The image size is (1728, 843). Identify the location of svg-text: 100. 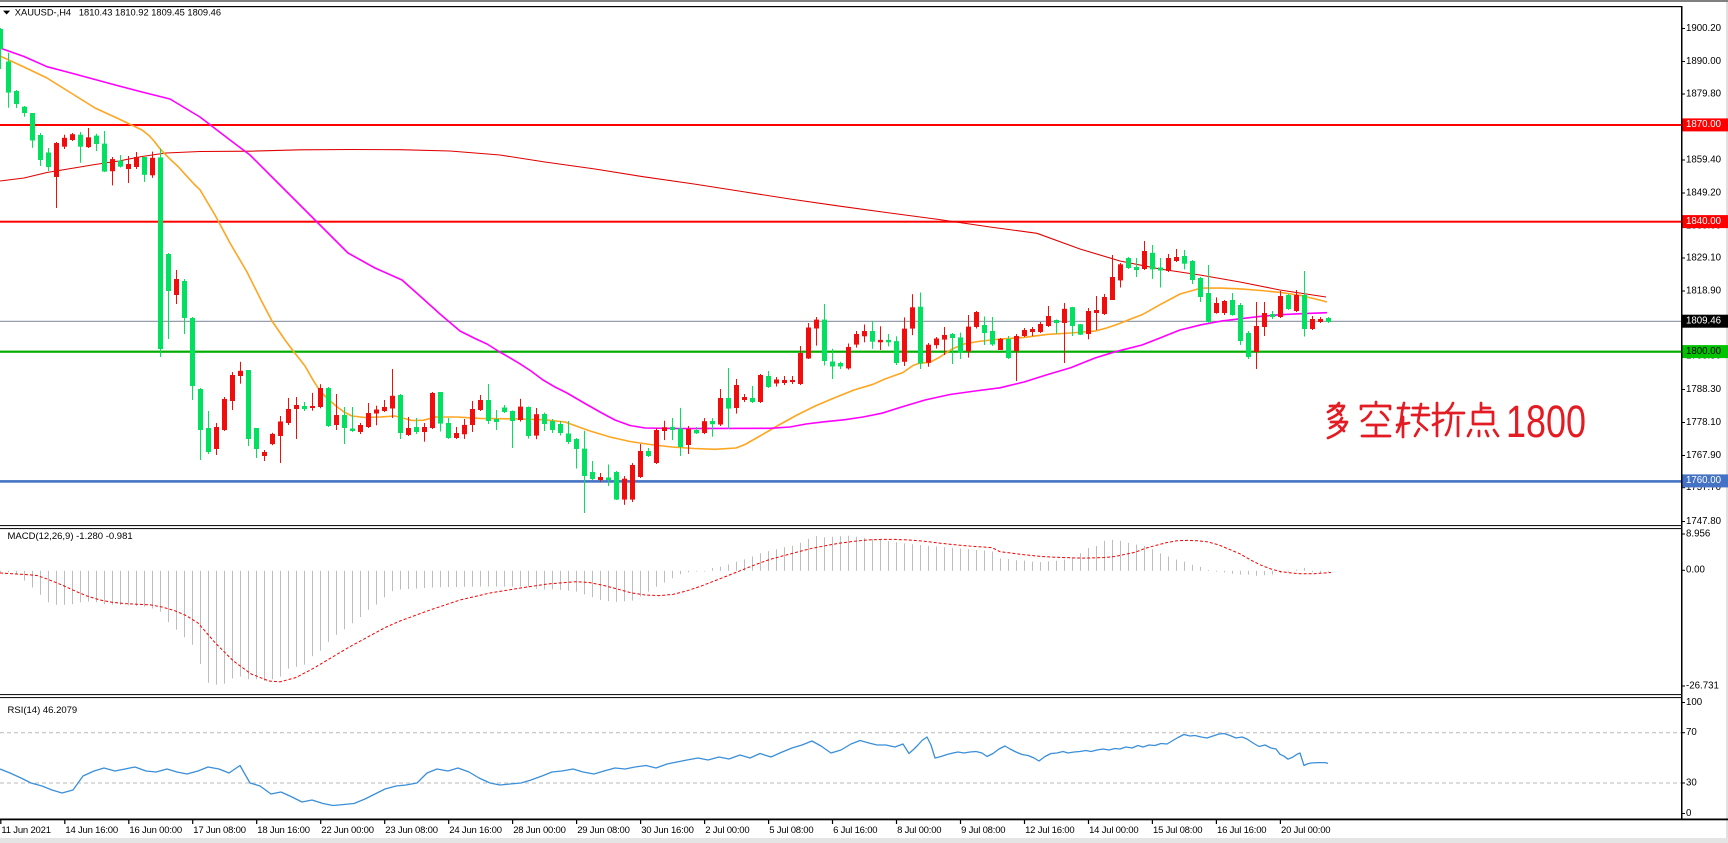
(1694, 702).